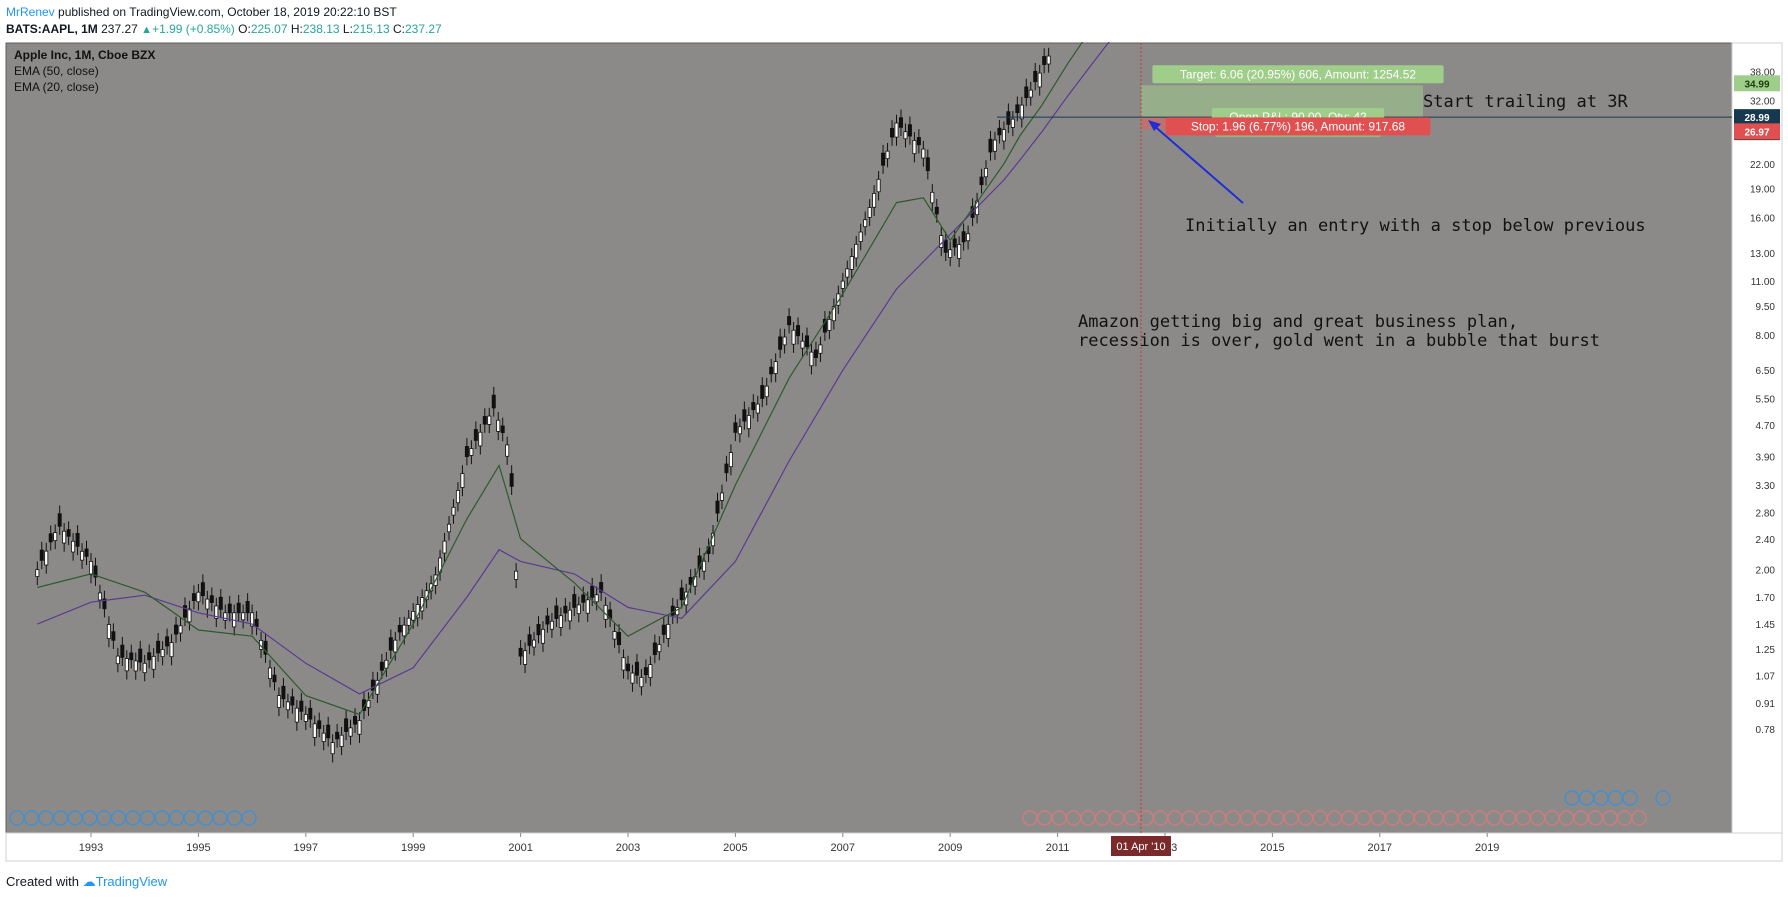 Image resolution: width=1788 pixels, height=899 pixels. I want to click on author-link: MrRenev, so click(30, 12).